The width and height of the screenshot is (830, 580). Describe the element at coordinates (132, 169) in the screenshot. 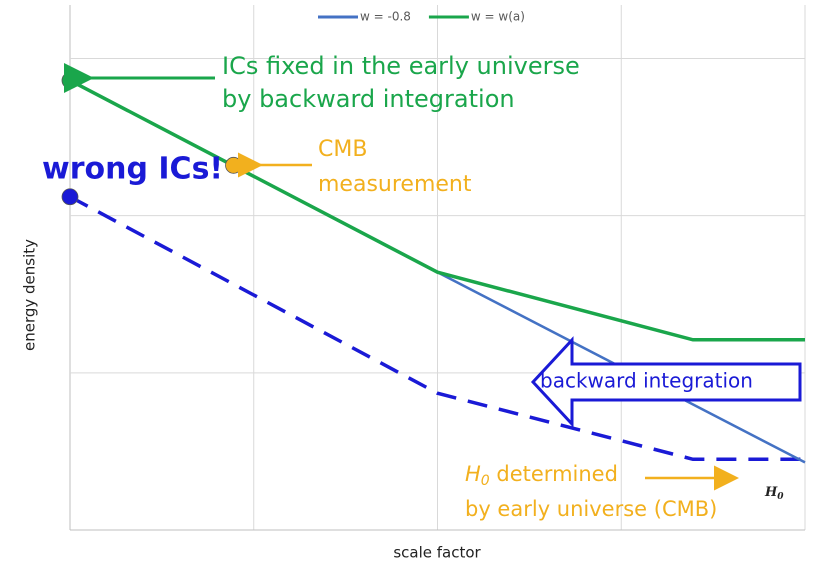

I see `annotation: wrong ICs!` at that location.